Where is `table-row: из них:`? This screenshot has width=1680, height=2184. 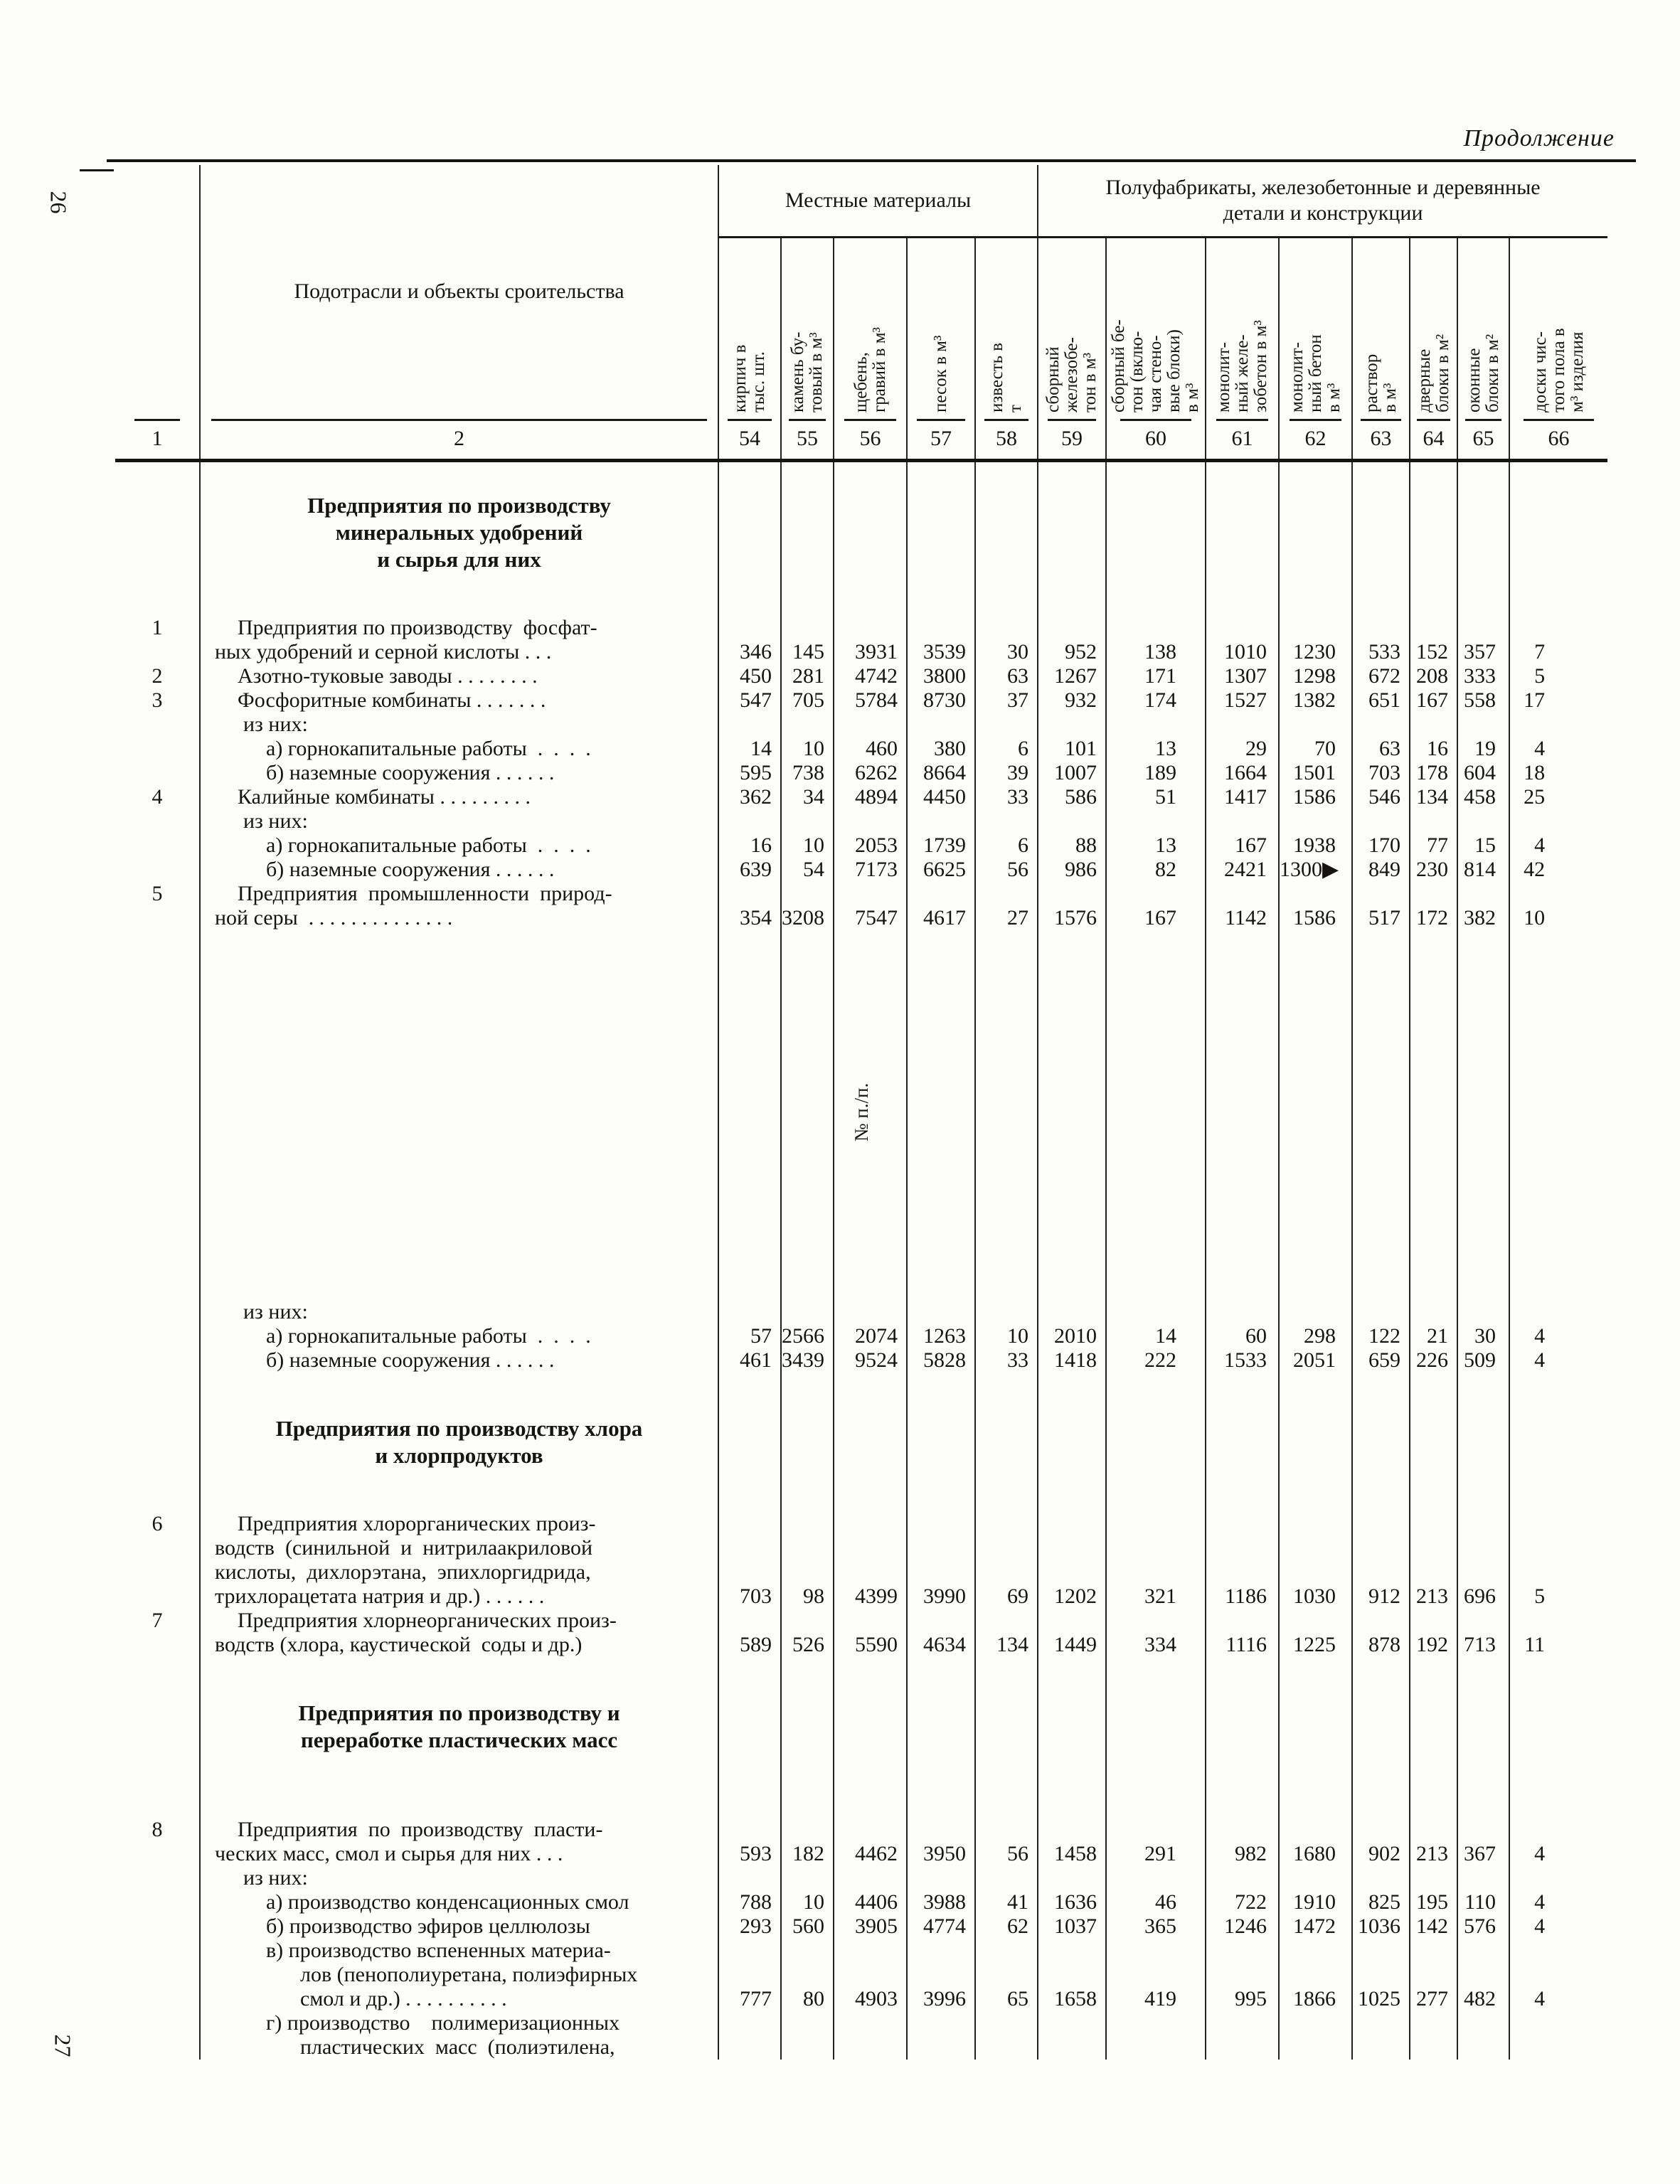
table-row: из них: is located at coordinates (861, 1311).